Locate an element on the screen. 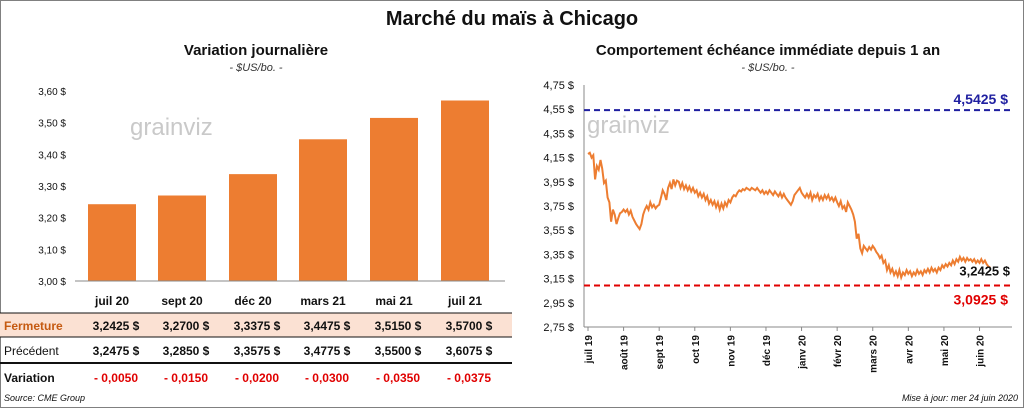 Image resolution: width=1024 pixels, height=408 pixels. low-label: 3,0925 $ is located at coordinates (981, 300).